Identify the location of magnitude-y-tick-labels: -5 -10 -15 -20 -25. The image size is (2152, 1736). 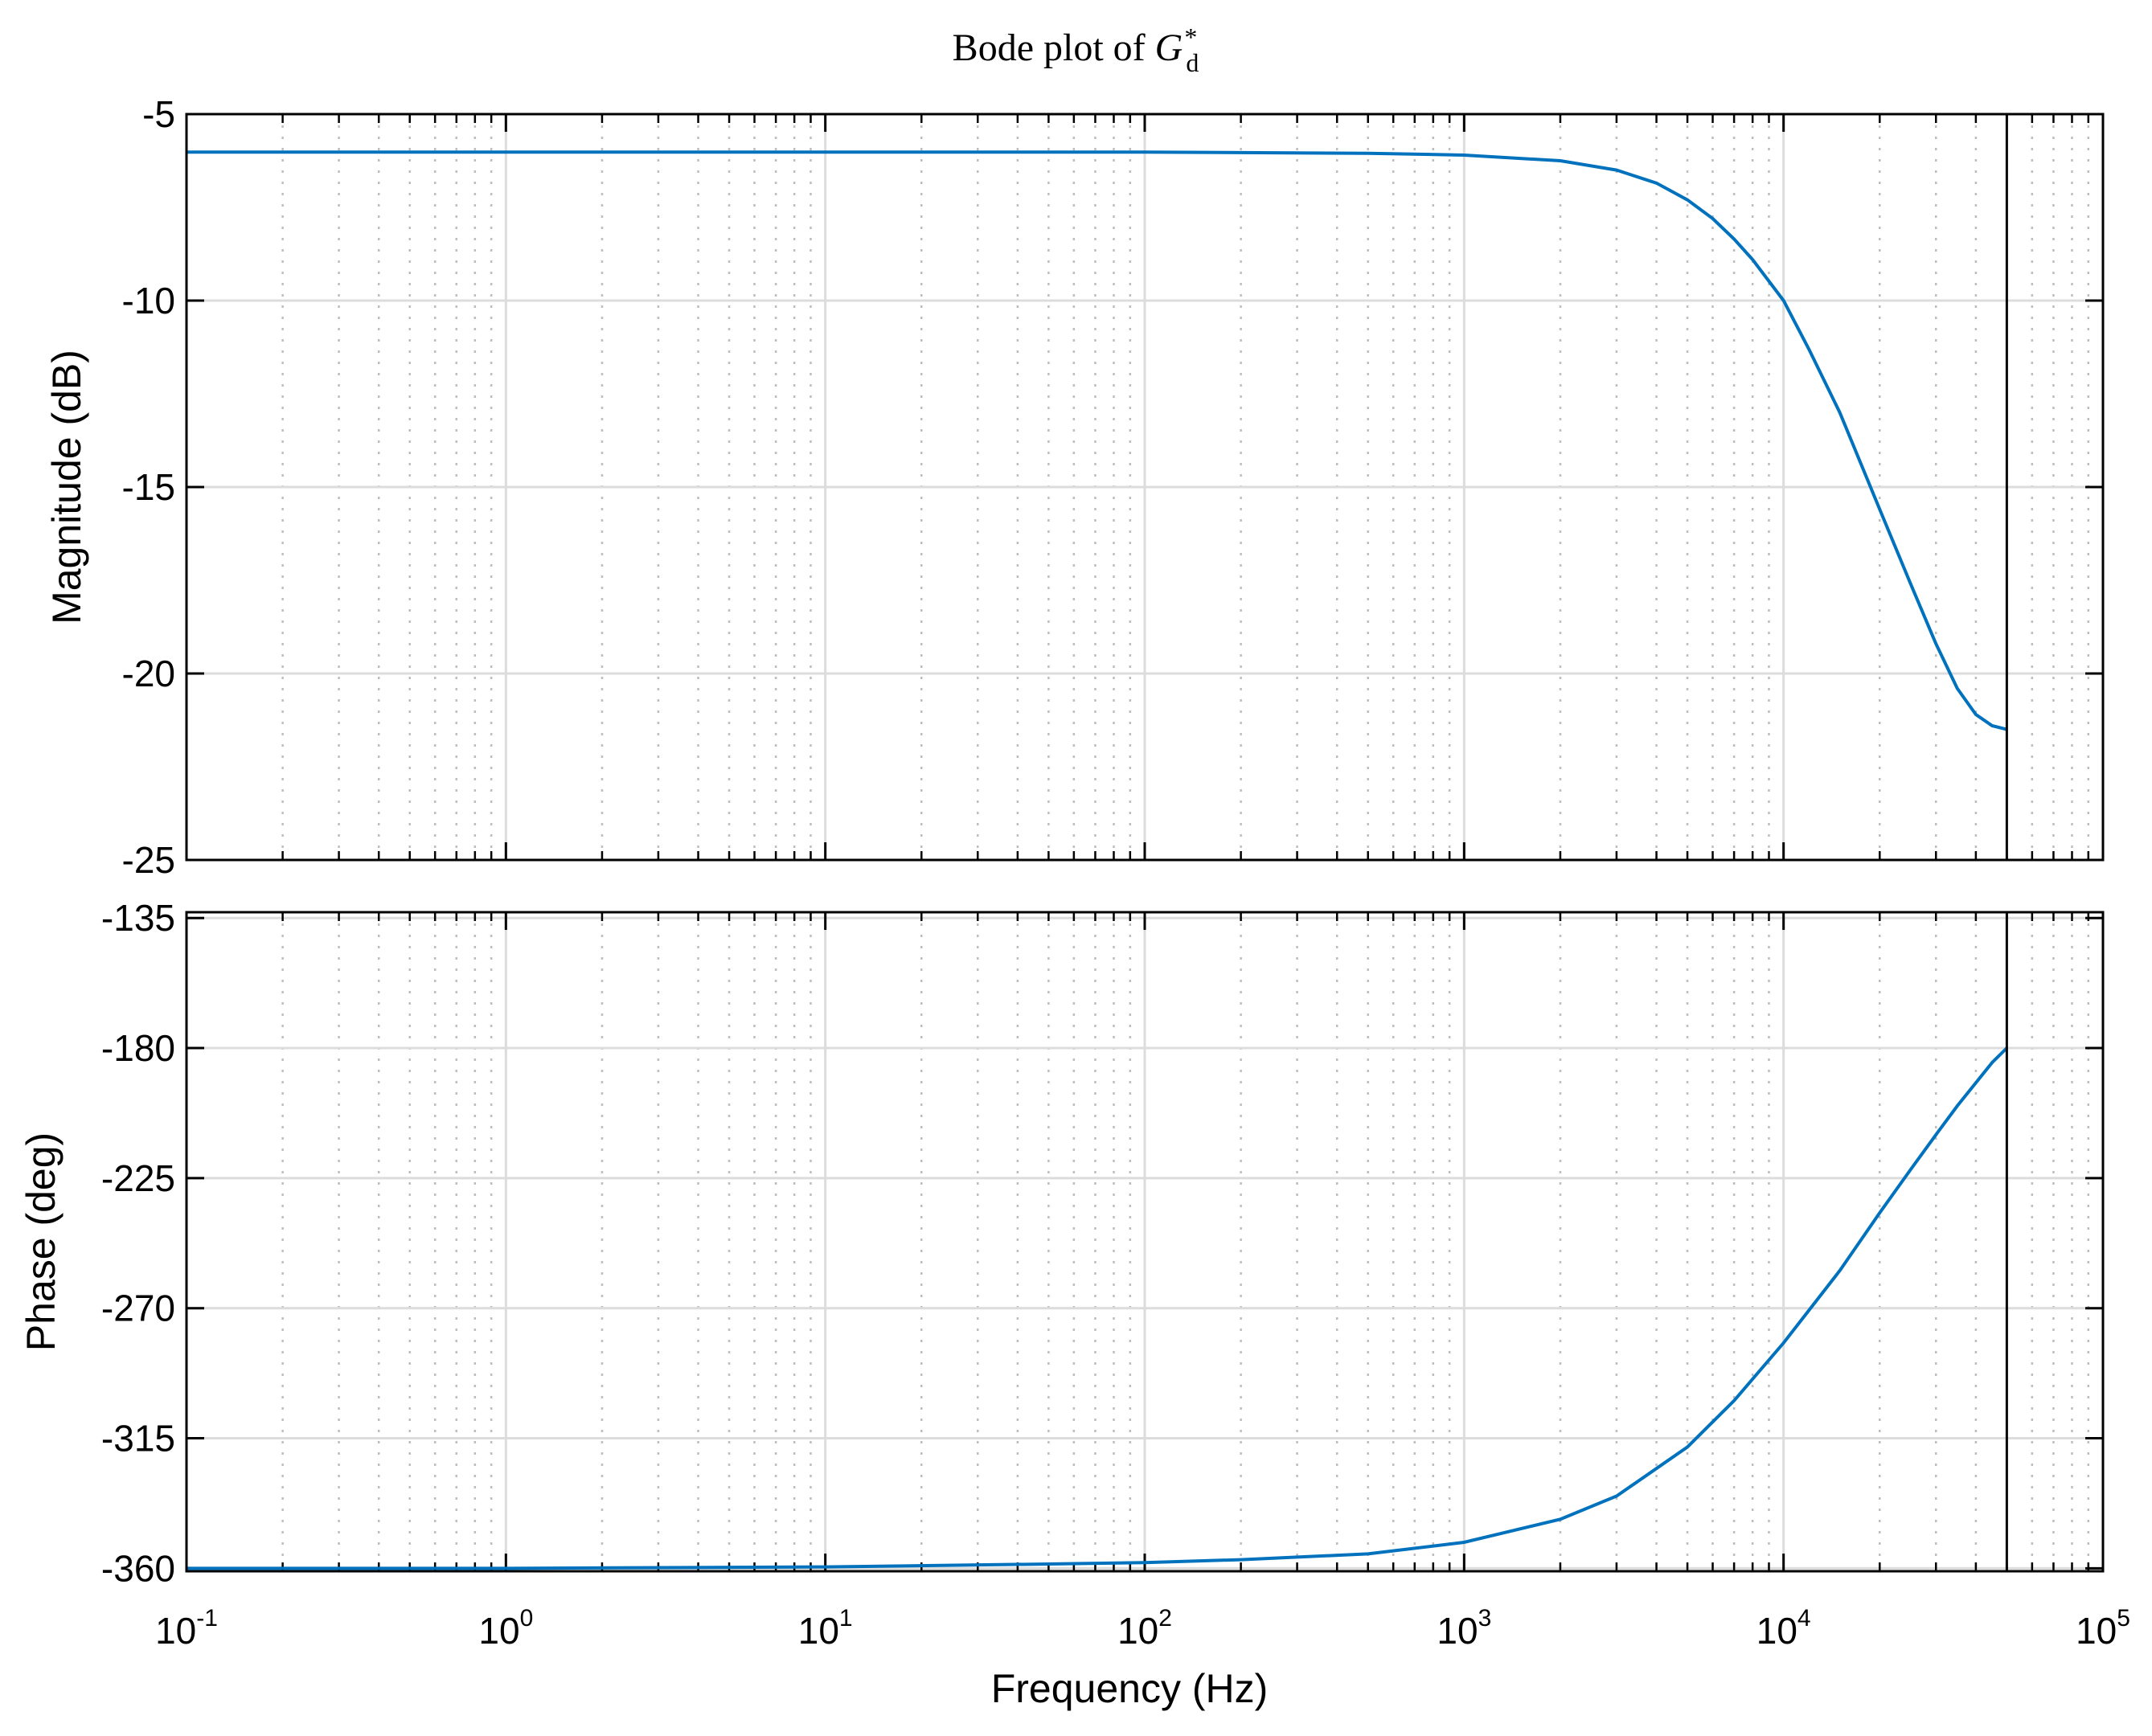
(148, 487).